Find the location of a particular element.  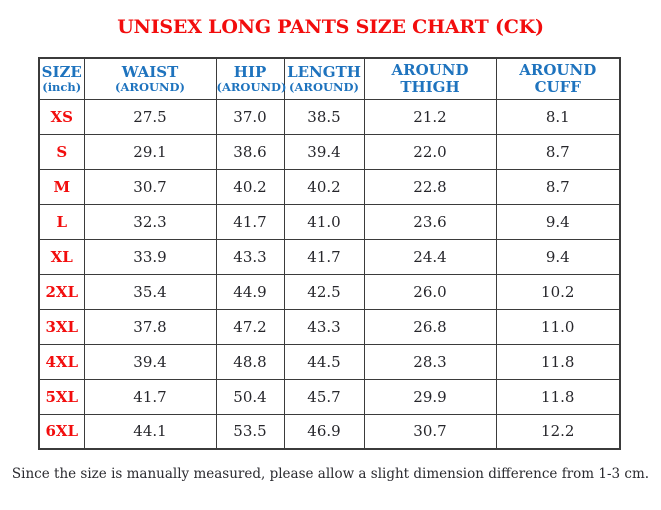

length-cell: 39.4 is located at coordinates (324, 151).